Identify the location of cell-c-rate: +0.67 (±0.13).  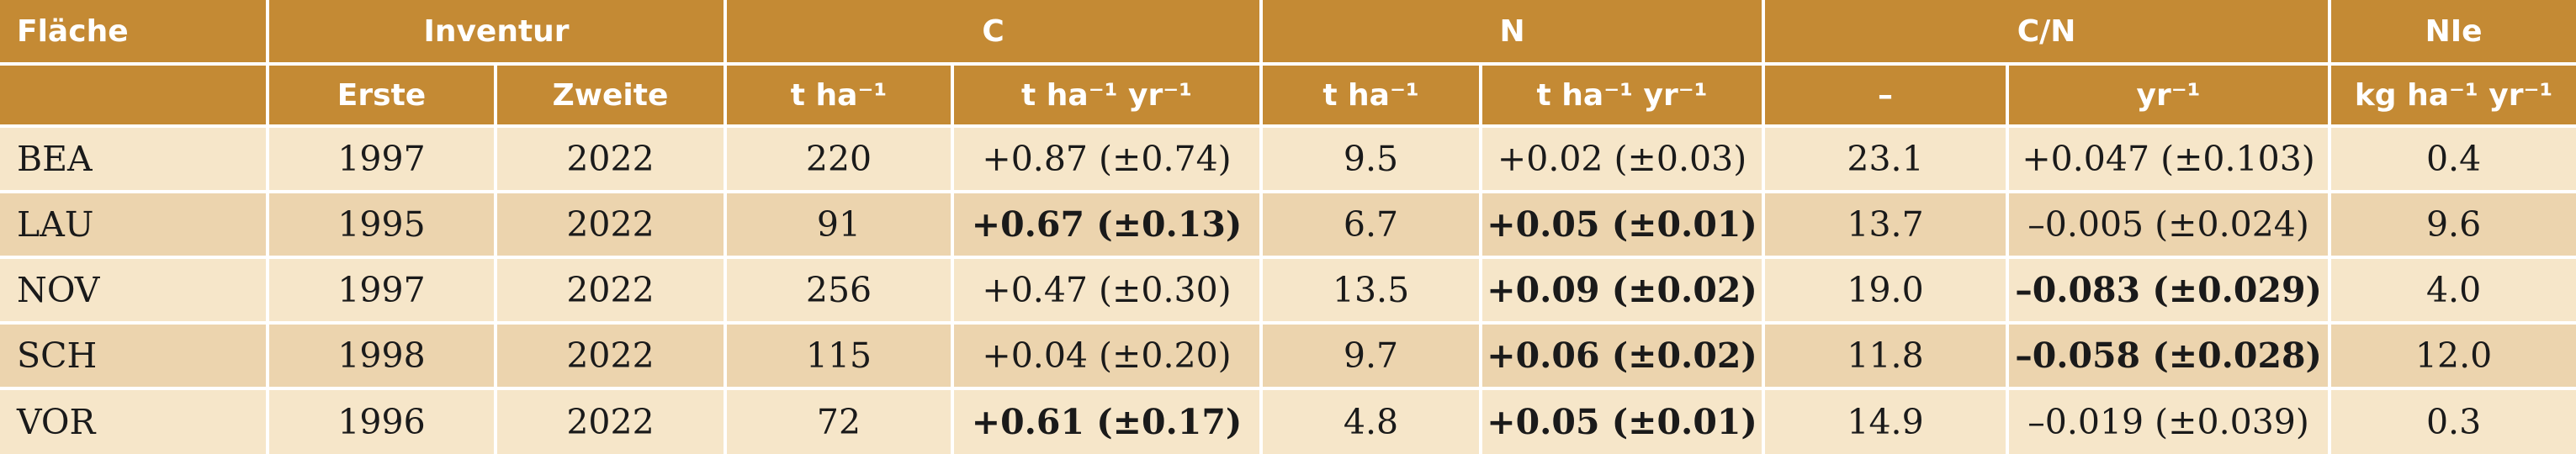
(1108, 226).